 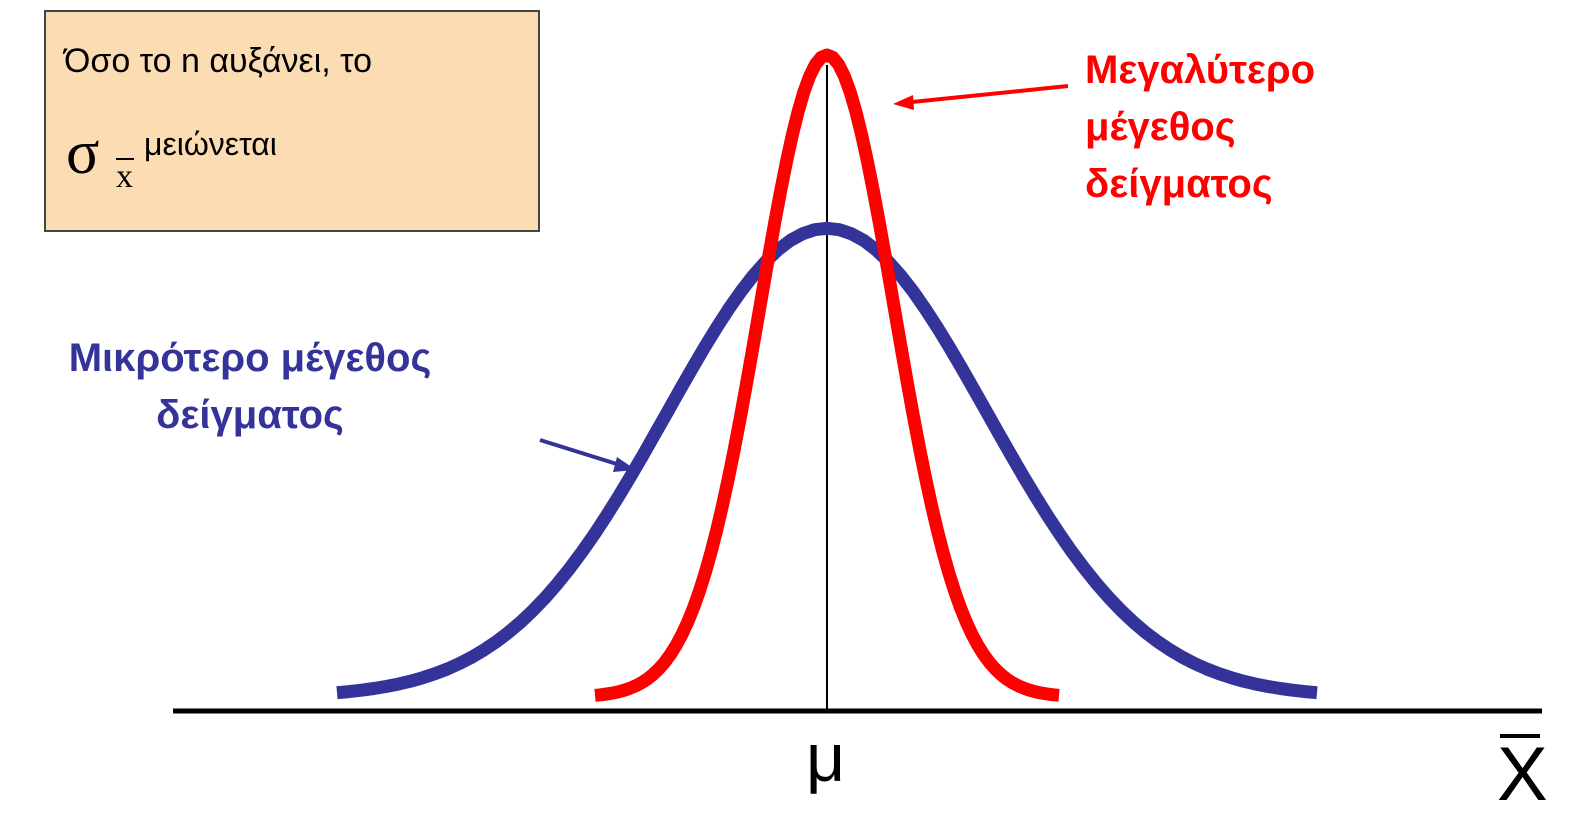 I want to click on large-sample-label-line: μέγεθος, so click(x=1160, y=127).